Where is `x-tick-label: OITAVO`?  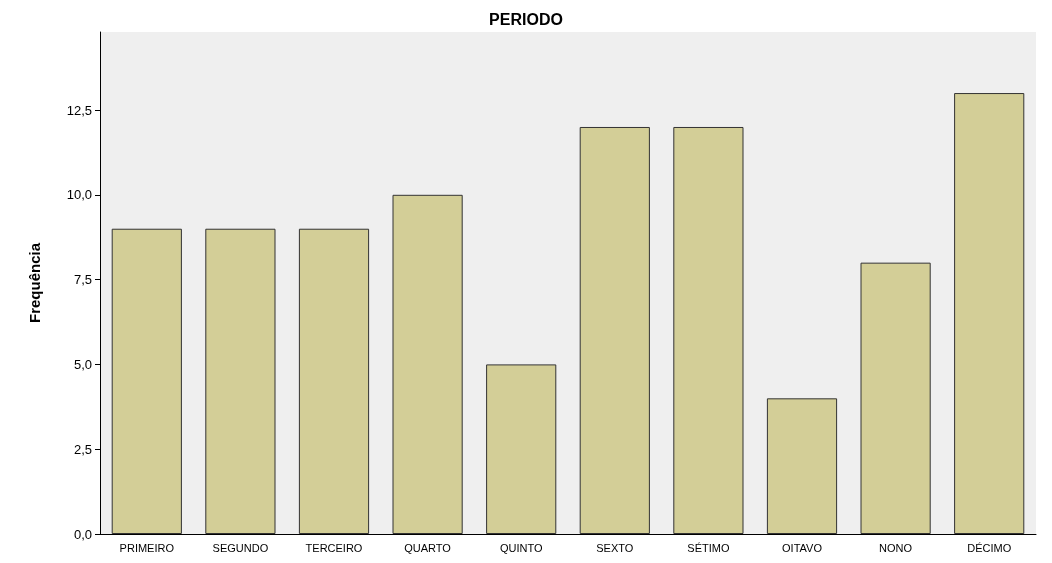
x-tick-label: OITAVO is located at coordinates (802, 547).